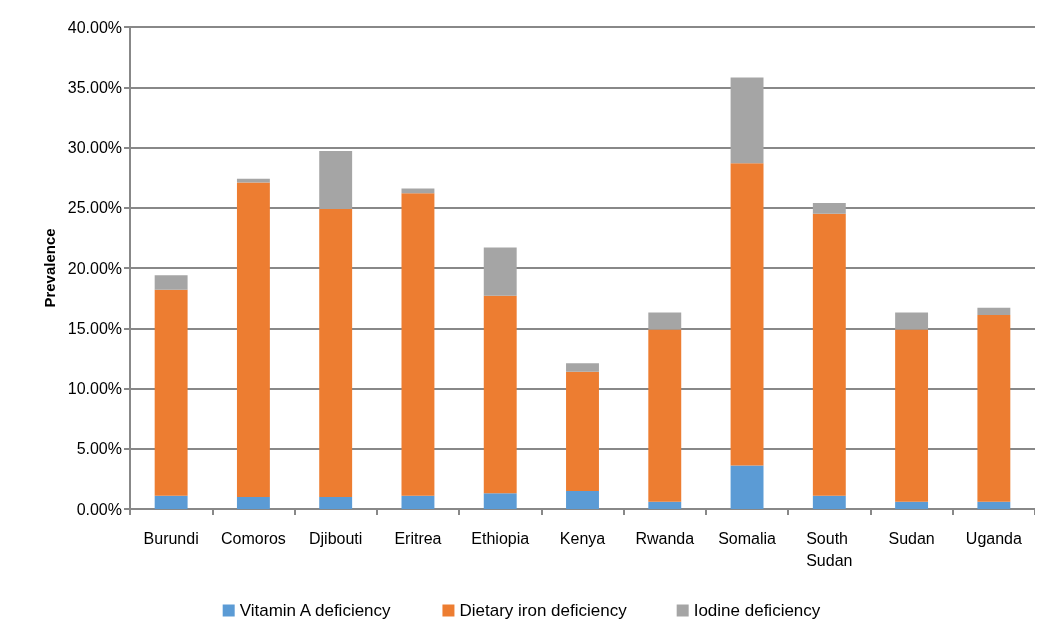  Describe the element at coordinates (543, 610) in the screenshot. I see `legend-label: Dietary iron deficiency` at that location.